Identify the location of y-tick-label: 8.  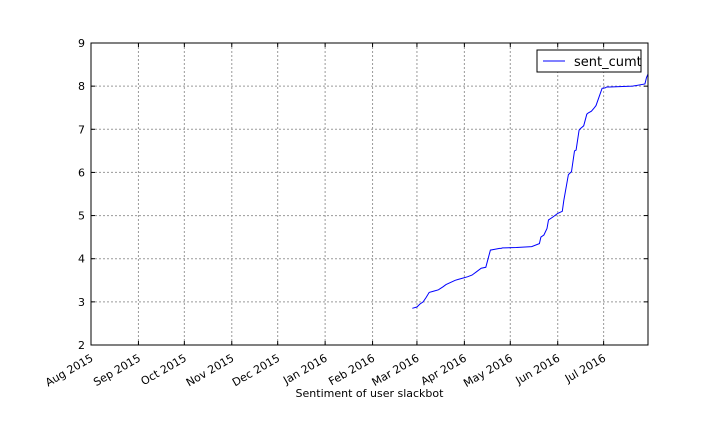
(81, 86).